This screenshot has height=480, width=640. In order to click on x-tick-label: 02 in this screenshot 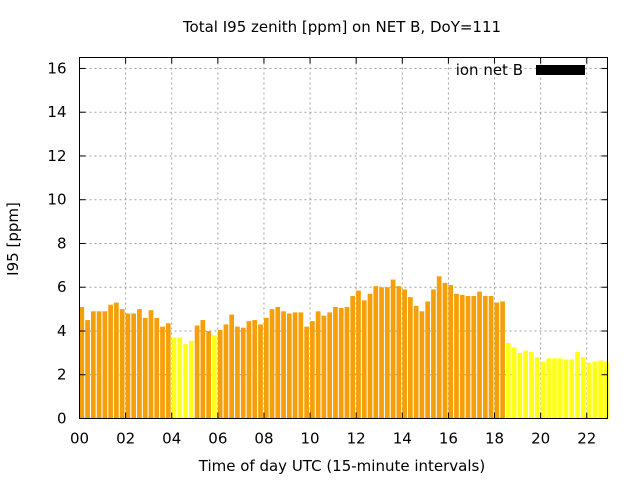, I will do `click(125, 439)`.